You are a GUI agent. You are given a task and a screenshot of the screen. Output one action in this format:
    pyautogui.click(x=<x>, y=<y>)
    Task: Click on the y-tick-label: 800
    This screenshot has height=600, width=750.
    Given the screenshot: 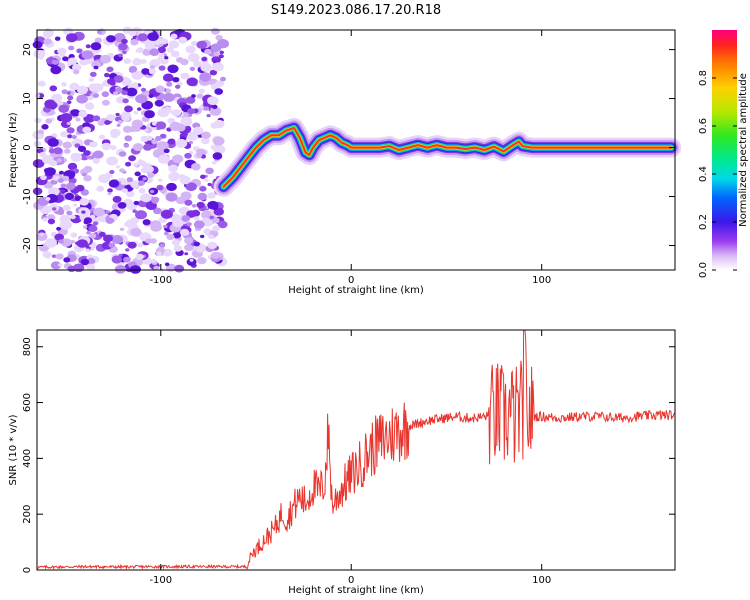 What is the action you would take?
    pyautogui.click(x=27, y=346)
    